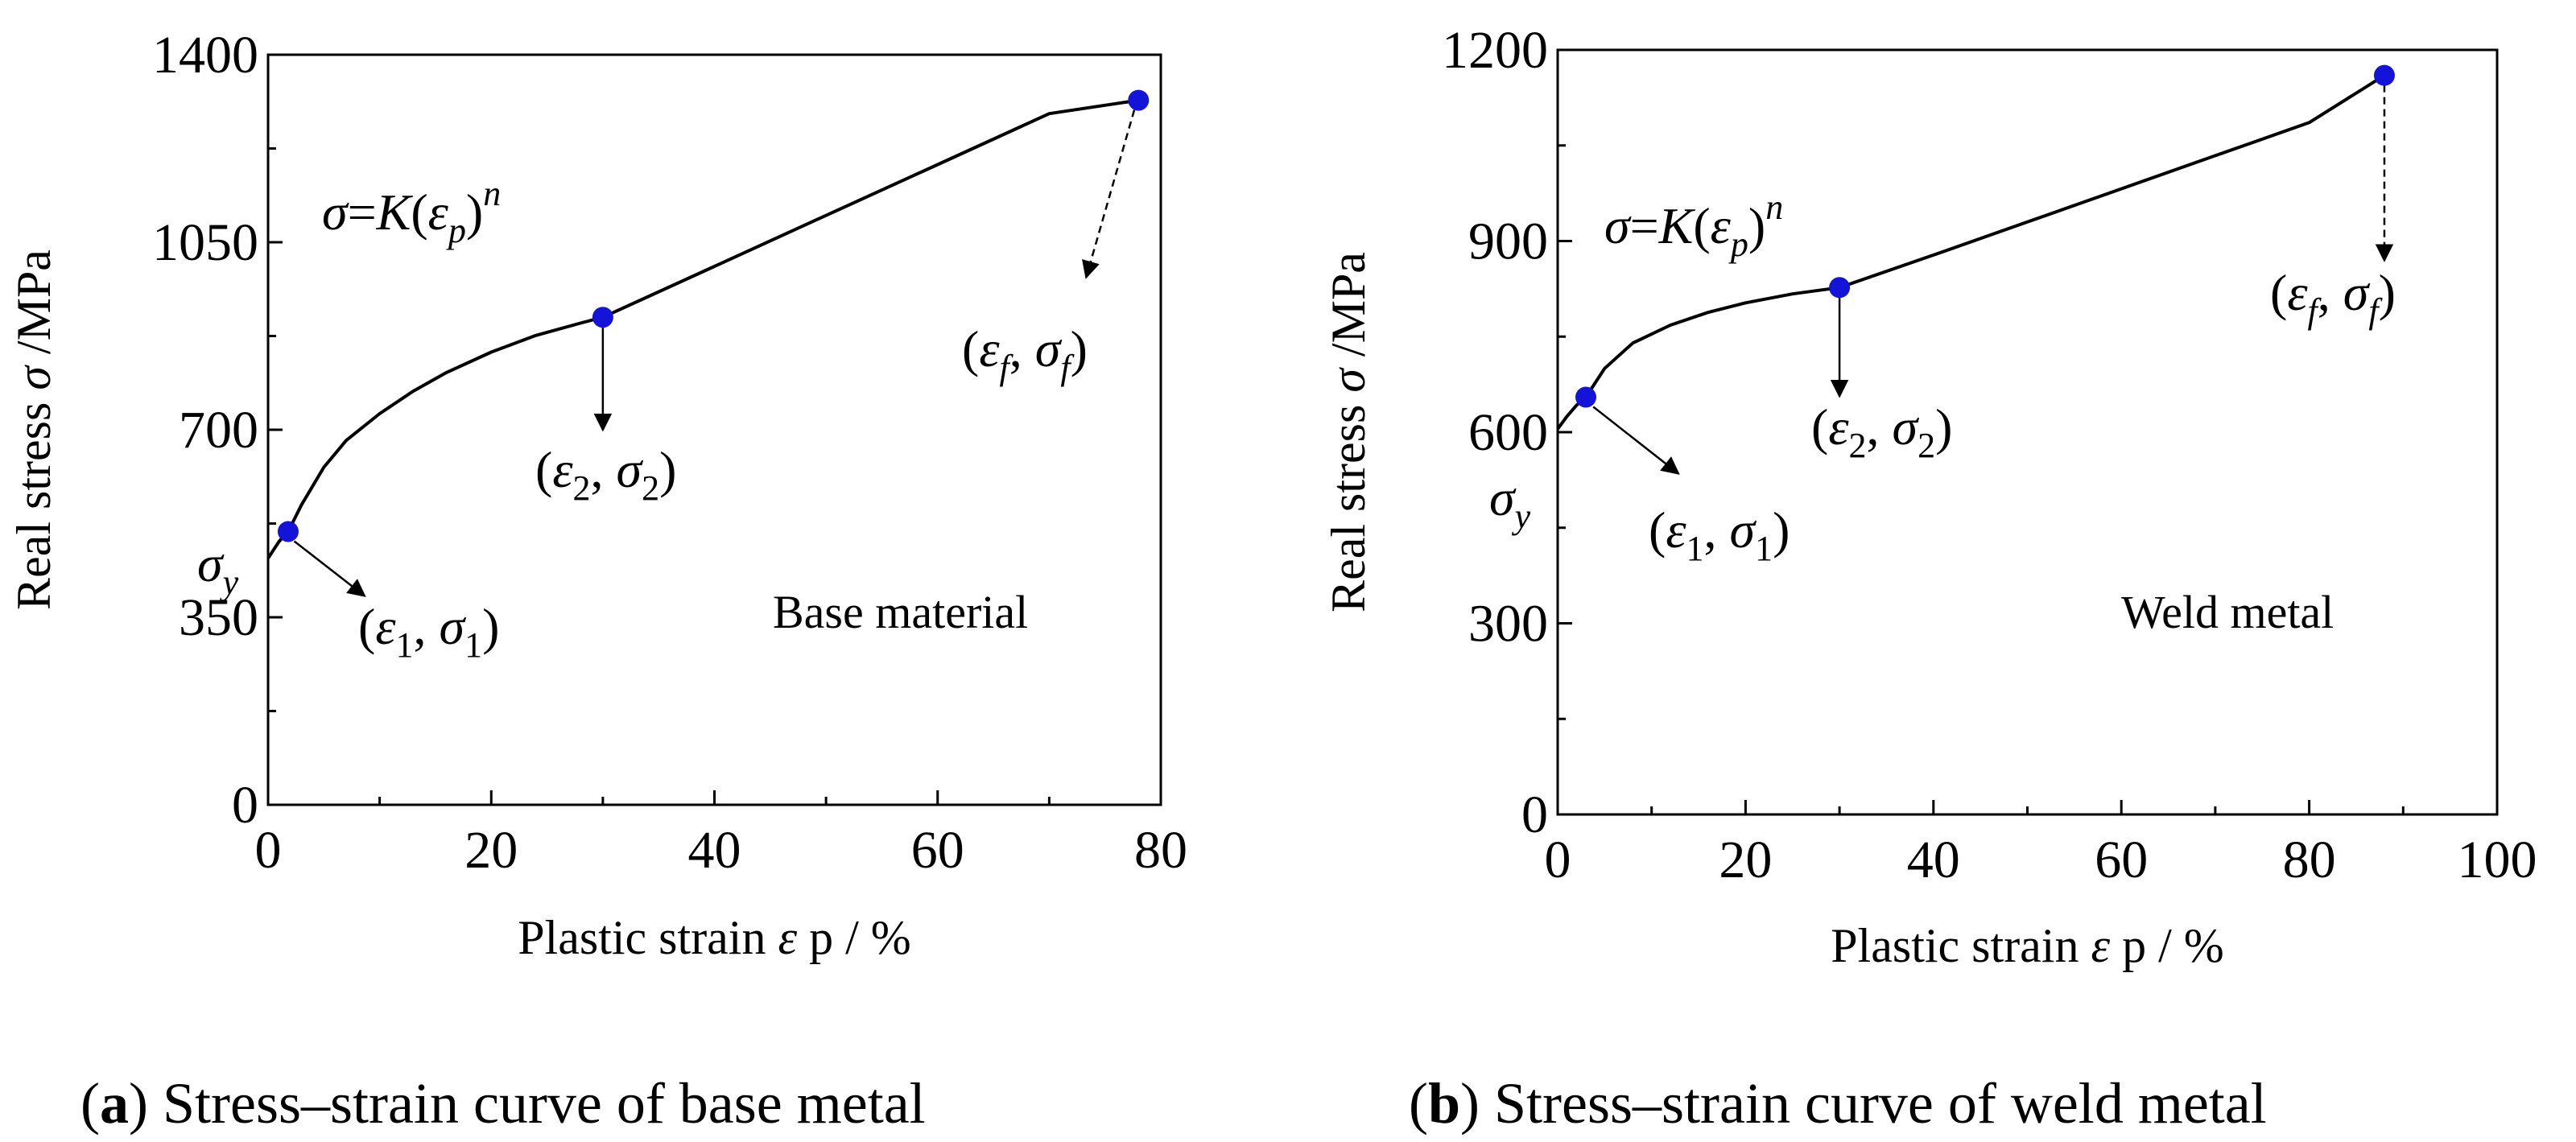 This screenshot has width=2576, height=1142. What do you see at coordinates (900, 612) in the screenshot?
I see `region-label: Base material` at bounding box center [900, 612].